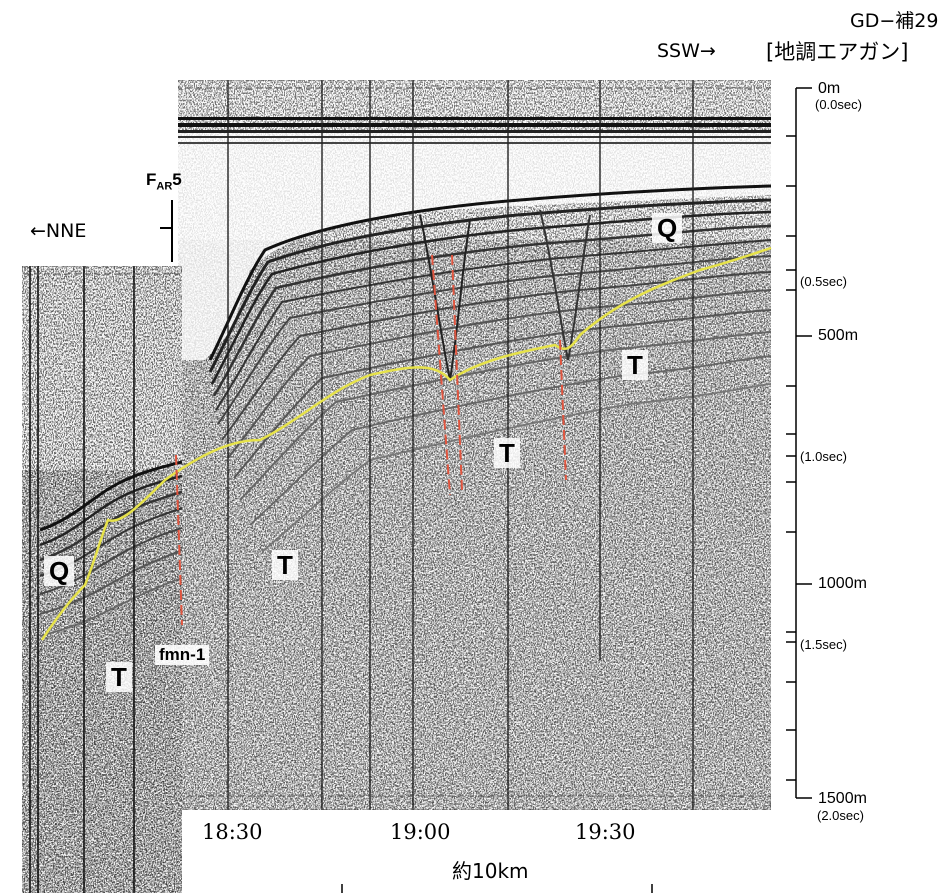 This screenshot has width=951, height=893. I want to click on depth-0m: 0m, so click(829, 88).